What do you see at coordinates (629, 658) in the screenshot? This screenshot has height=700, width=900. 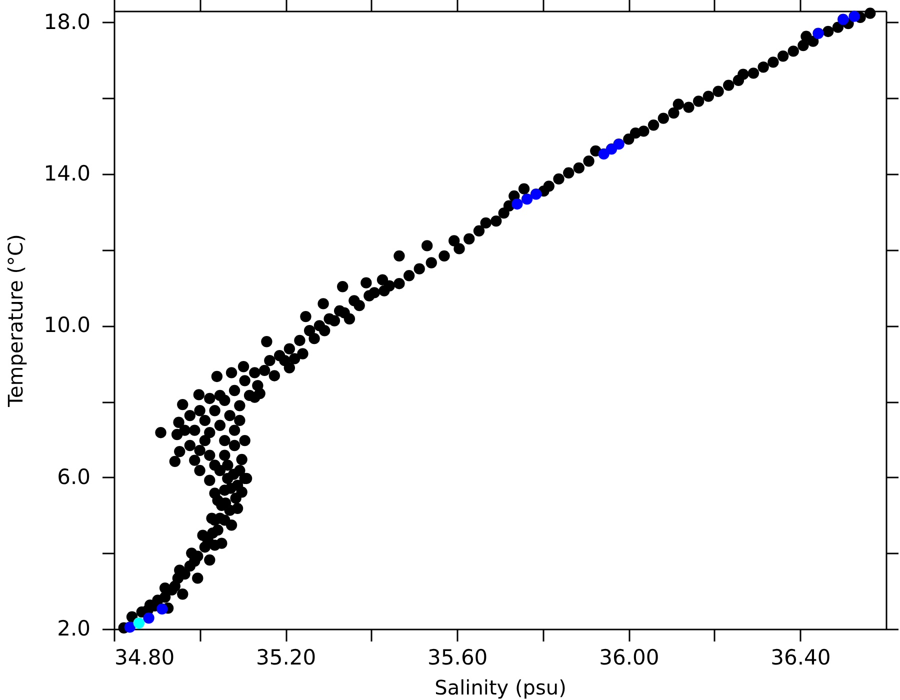 I see `x-tick-label: 36.00` at bounding box center [629, 658].